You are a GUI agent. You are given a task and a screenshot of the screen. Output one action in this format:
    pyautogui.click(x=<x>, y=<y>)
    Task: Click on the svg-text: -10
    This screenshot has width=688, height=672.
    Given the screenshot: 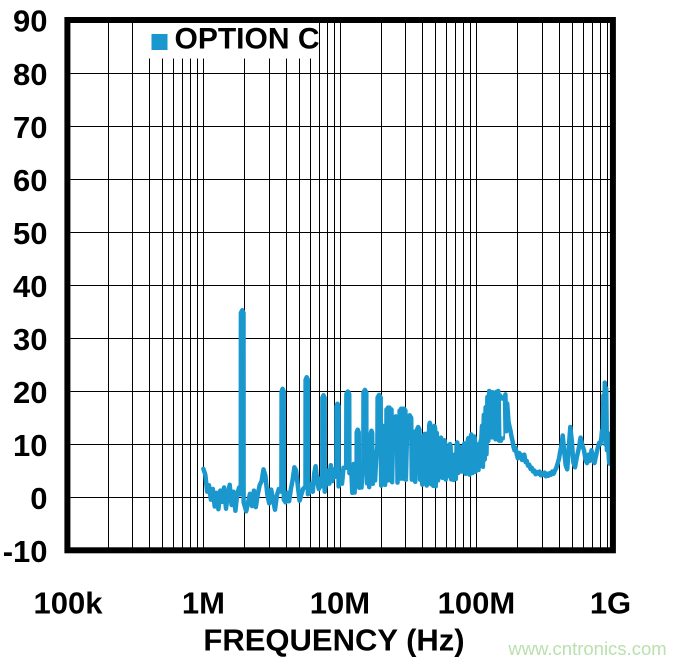 What is the action you would take?
    pyautogui.click(x=25, y=551)
    